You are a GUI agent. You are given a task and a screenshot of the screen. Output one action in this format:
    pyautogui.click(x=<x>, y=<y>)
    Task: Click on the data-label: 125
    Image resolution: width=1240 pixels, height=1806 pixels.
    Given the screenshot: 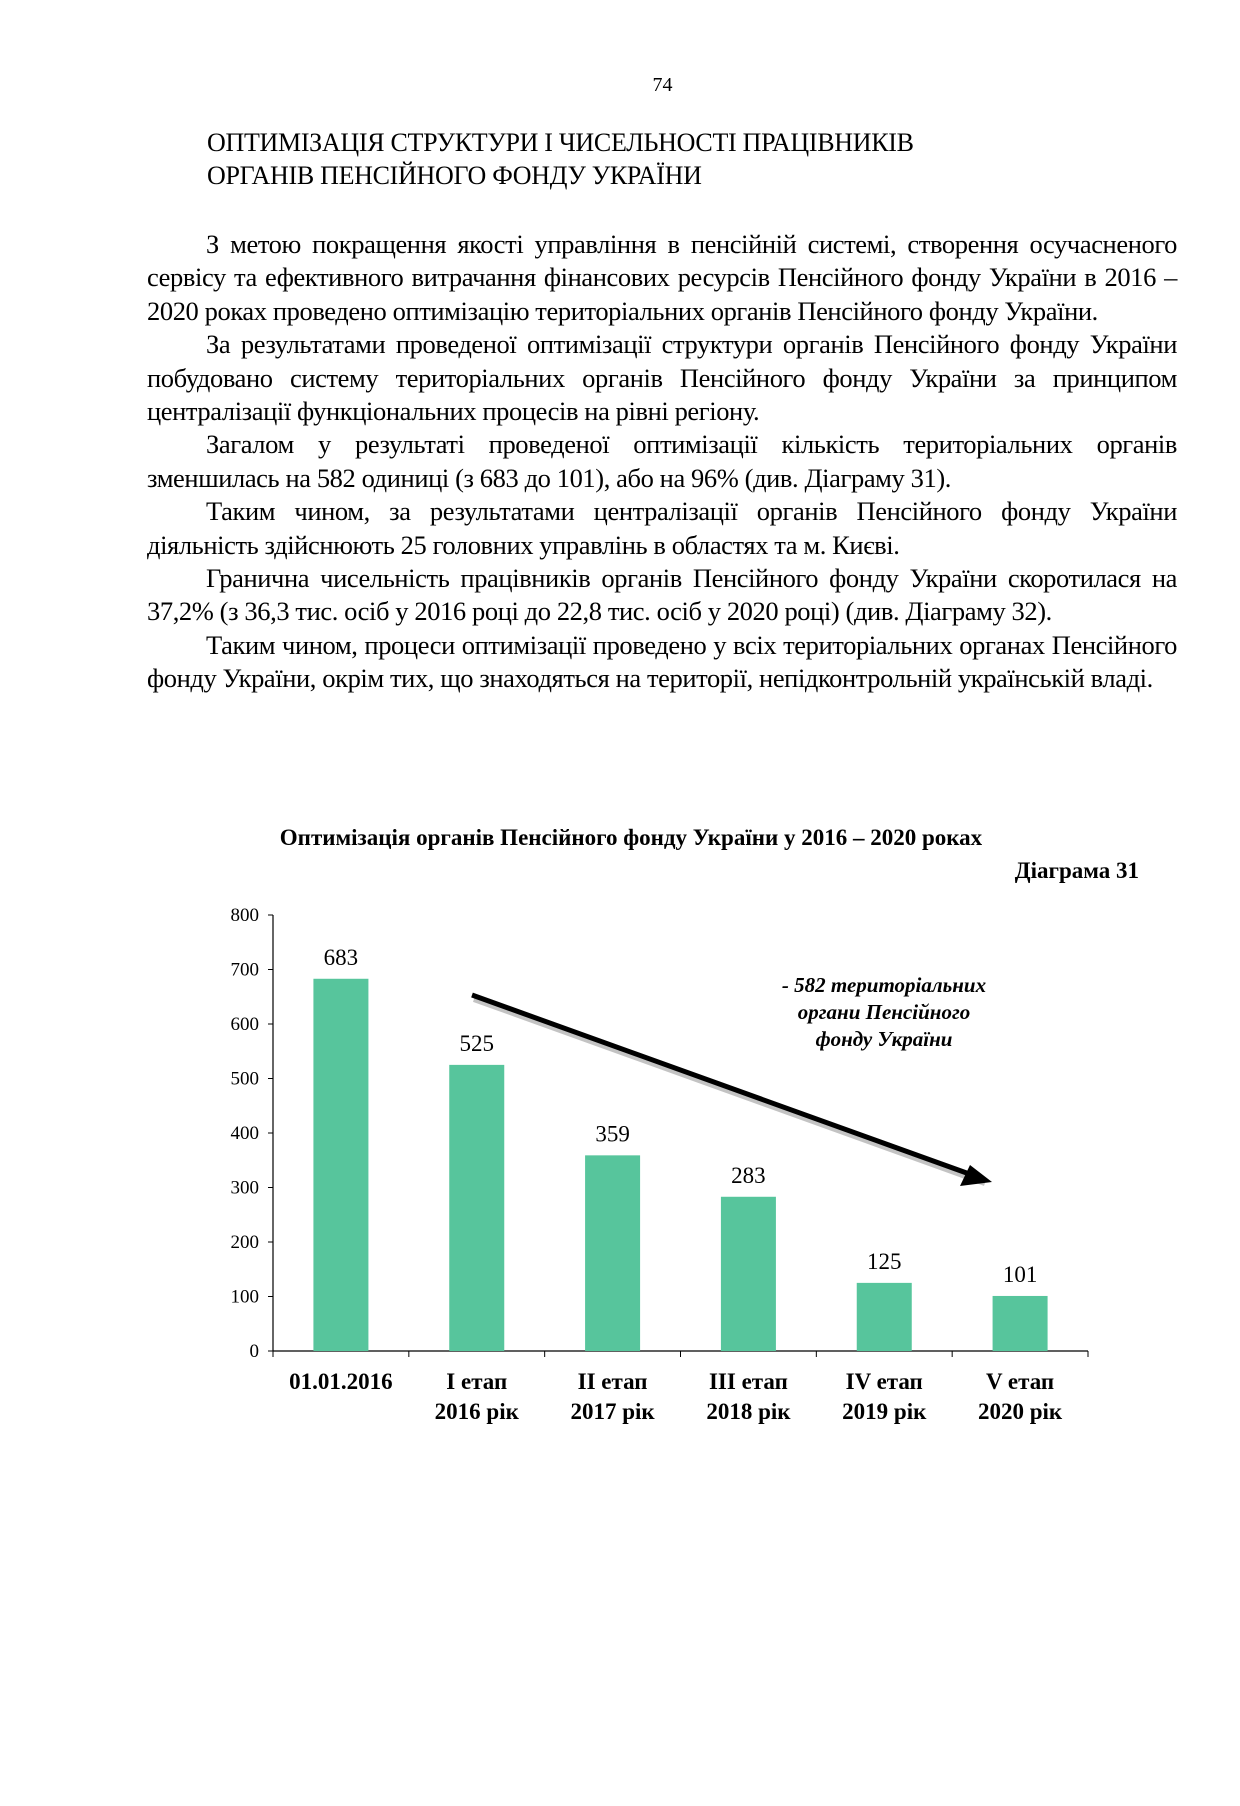 What is the action you would take?
    pyautogui.click(x=884, y=1261)
    